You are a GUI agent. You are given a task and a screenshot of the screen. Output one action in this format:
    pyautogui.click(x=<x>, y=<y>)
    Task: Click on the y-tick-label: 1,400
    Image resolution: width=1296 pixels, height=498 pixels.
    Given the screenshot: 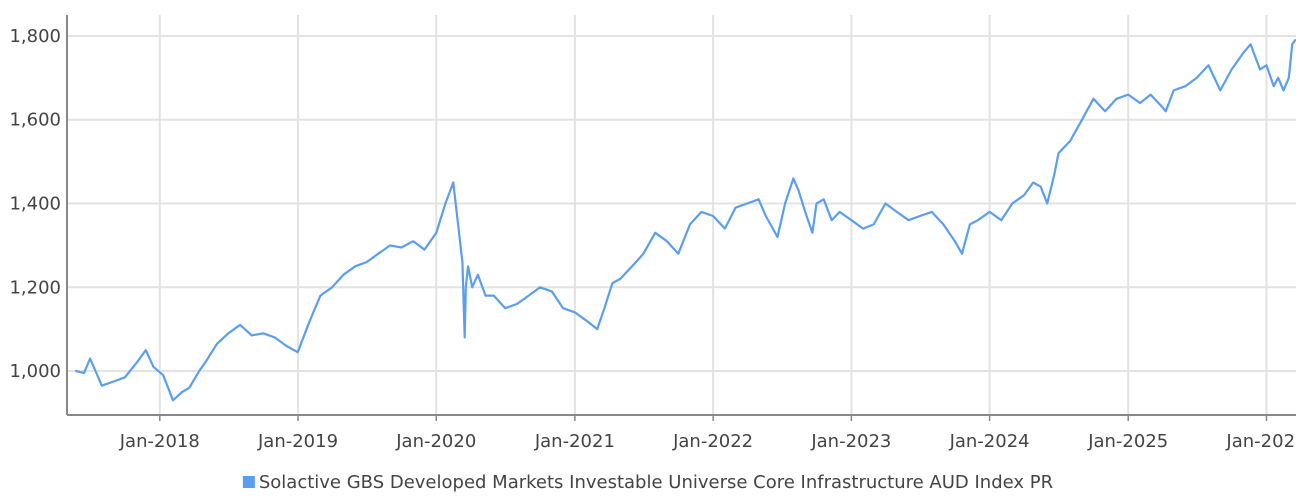 What is the action you would take?
    pyautogui.click(x=35, y=203)
    